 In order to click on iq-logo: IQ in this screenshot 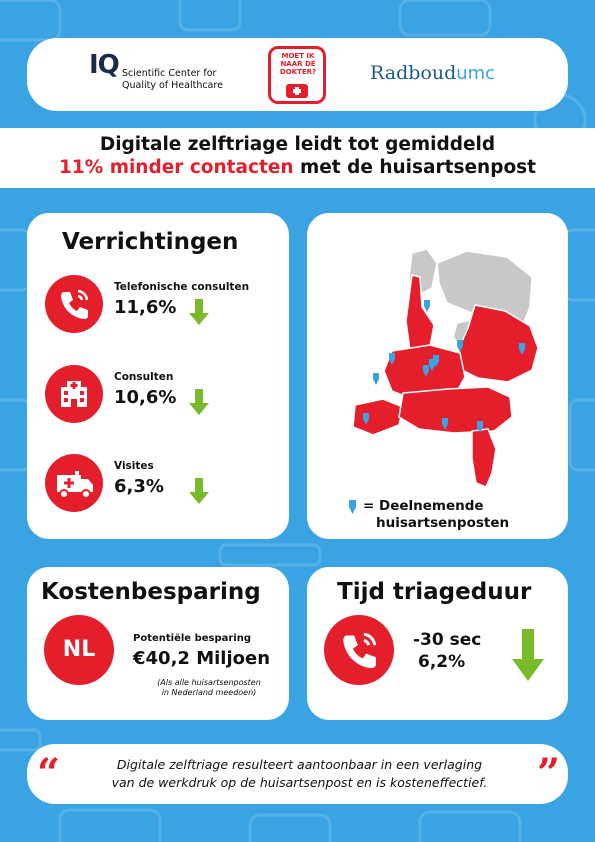, I will do `click(104, 65)`.